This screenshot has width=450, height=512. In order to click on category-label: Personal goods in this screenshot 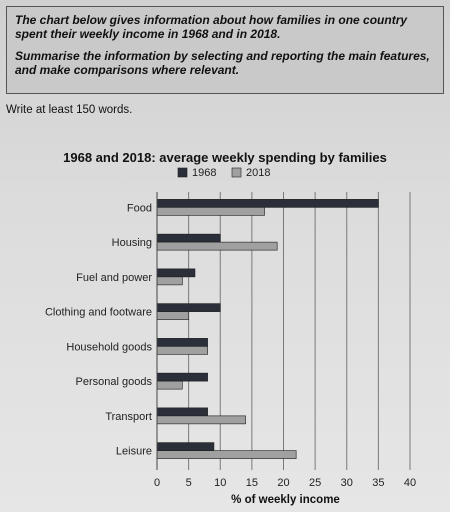, I will do `click(114, 382)`.